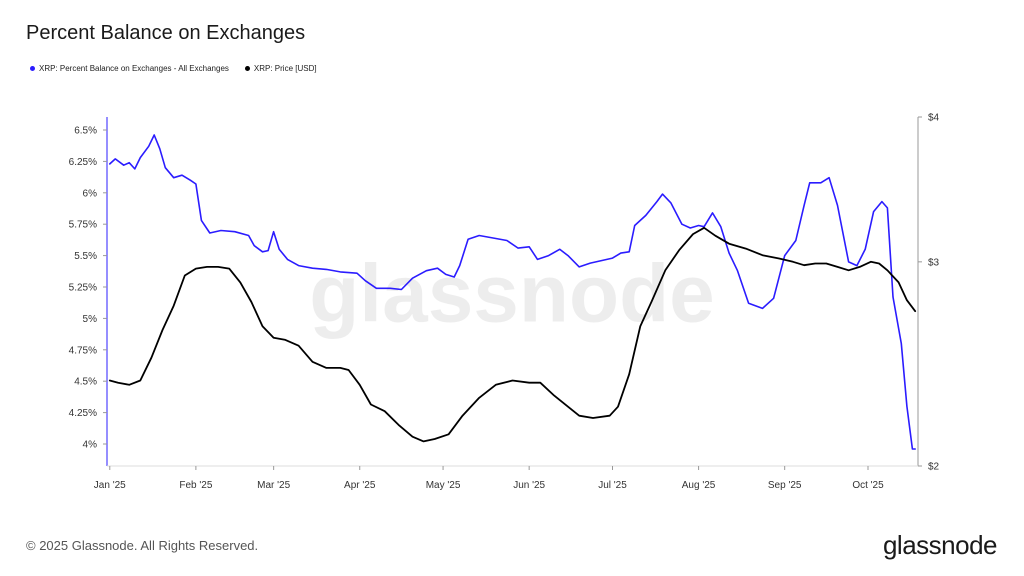  I want to click on legend-dot-price, so click(247, 68).